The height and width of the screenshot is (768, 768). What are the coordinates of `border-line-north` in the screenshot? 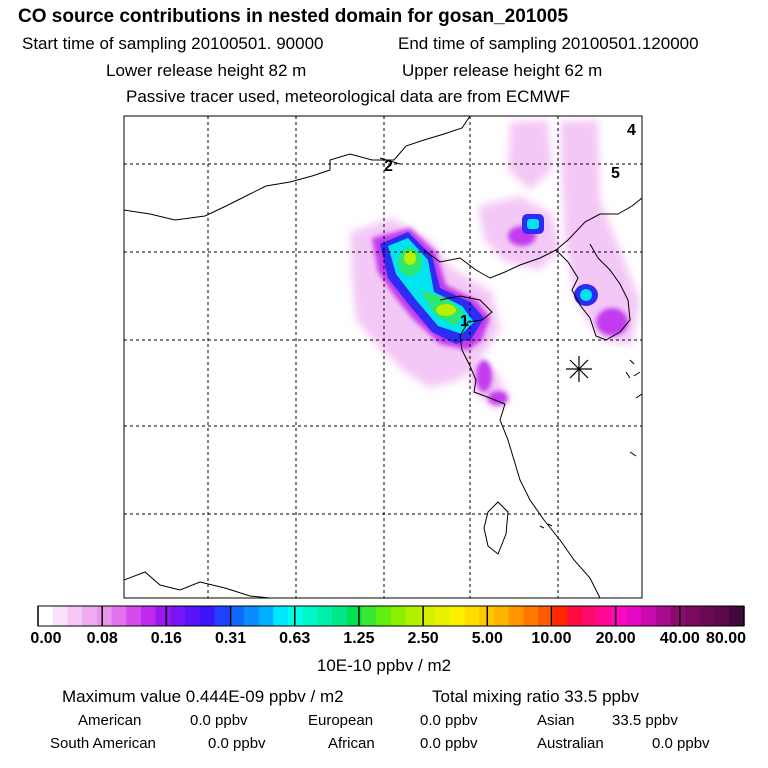 It's located at (297, 168).